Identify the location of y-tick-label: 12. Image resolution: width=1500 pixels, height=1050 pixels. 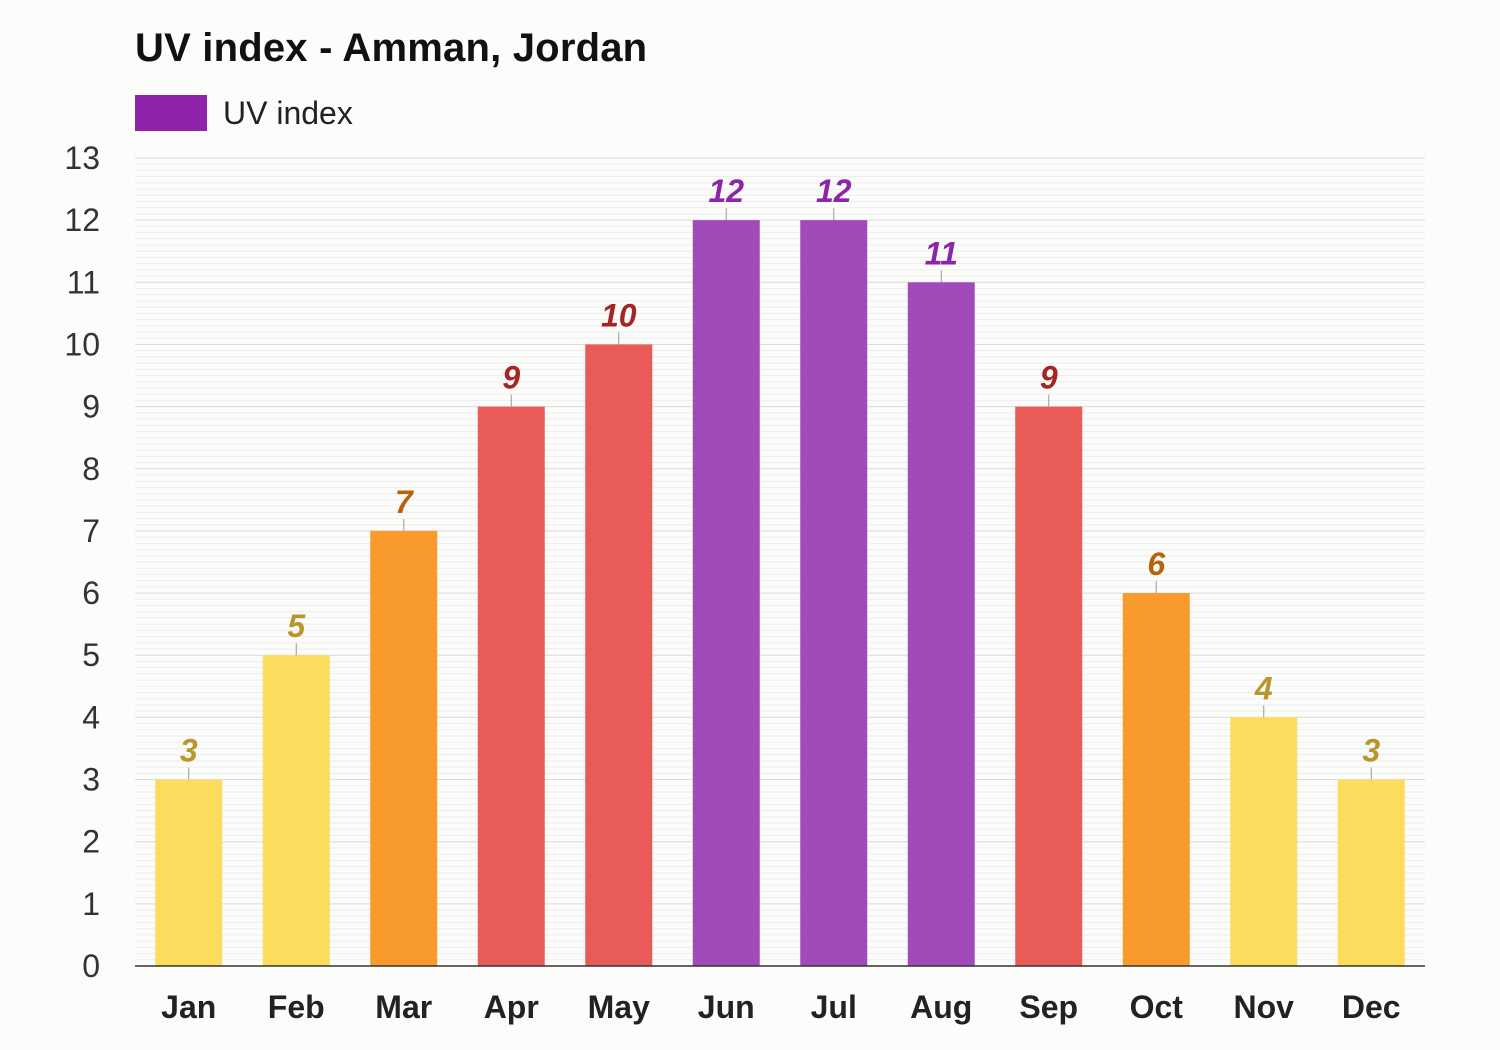
(82, 220).